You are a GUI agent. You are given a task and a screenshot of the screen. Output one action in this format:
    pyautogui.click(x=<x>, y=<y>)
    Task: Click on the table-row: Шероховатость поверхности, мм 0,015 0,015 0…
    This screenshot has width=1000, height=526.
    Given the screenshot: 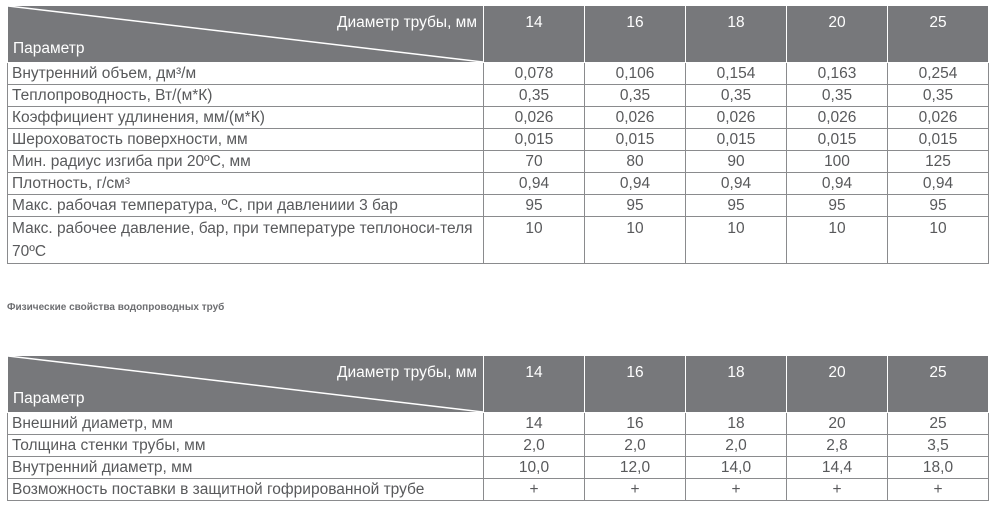 What is the action you would take?
    pyautogui.click(x=498, y=139)
    